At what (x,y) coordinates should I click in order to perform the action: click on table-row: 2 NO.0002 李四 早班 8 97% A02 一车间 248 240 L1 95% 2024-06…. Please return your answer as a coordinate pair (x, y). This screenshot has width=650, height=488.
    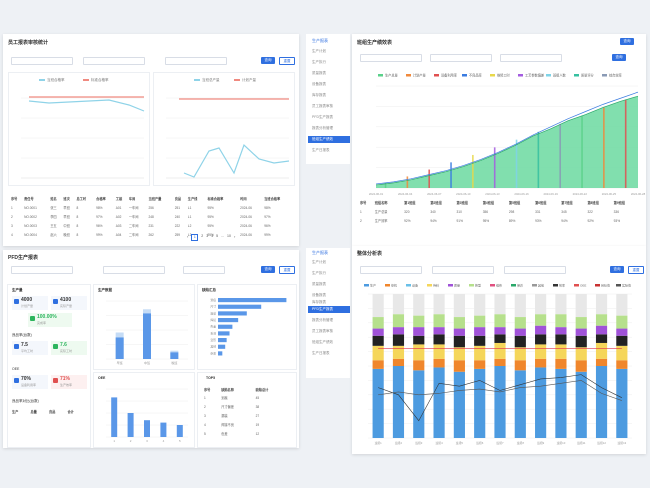
    Looking at the image, I should click on (154, 216).